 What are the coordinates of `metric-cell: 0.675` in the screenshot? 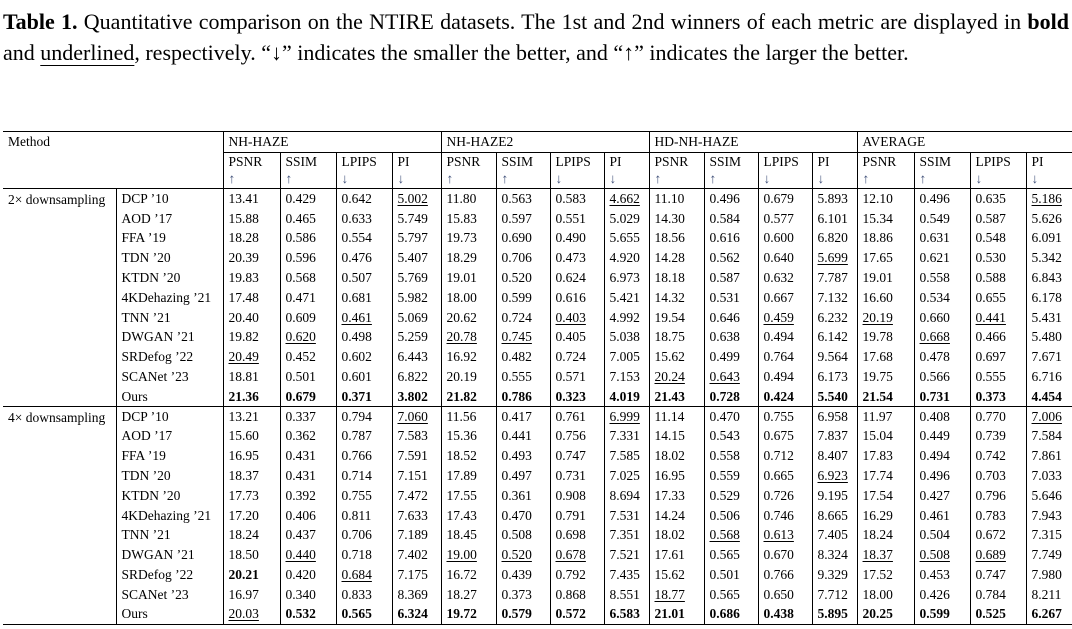 It's located at (784, 436).